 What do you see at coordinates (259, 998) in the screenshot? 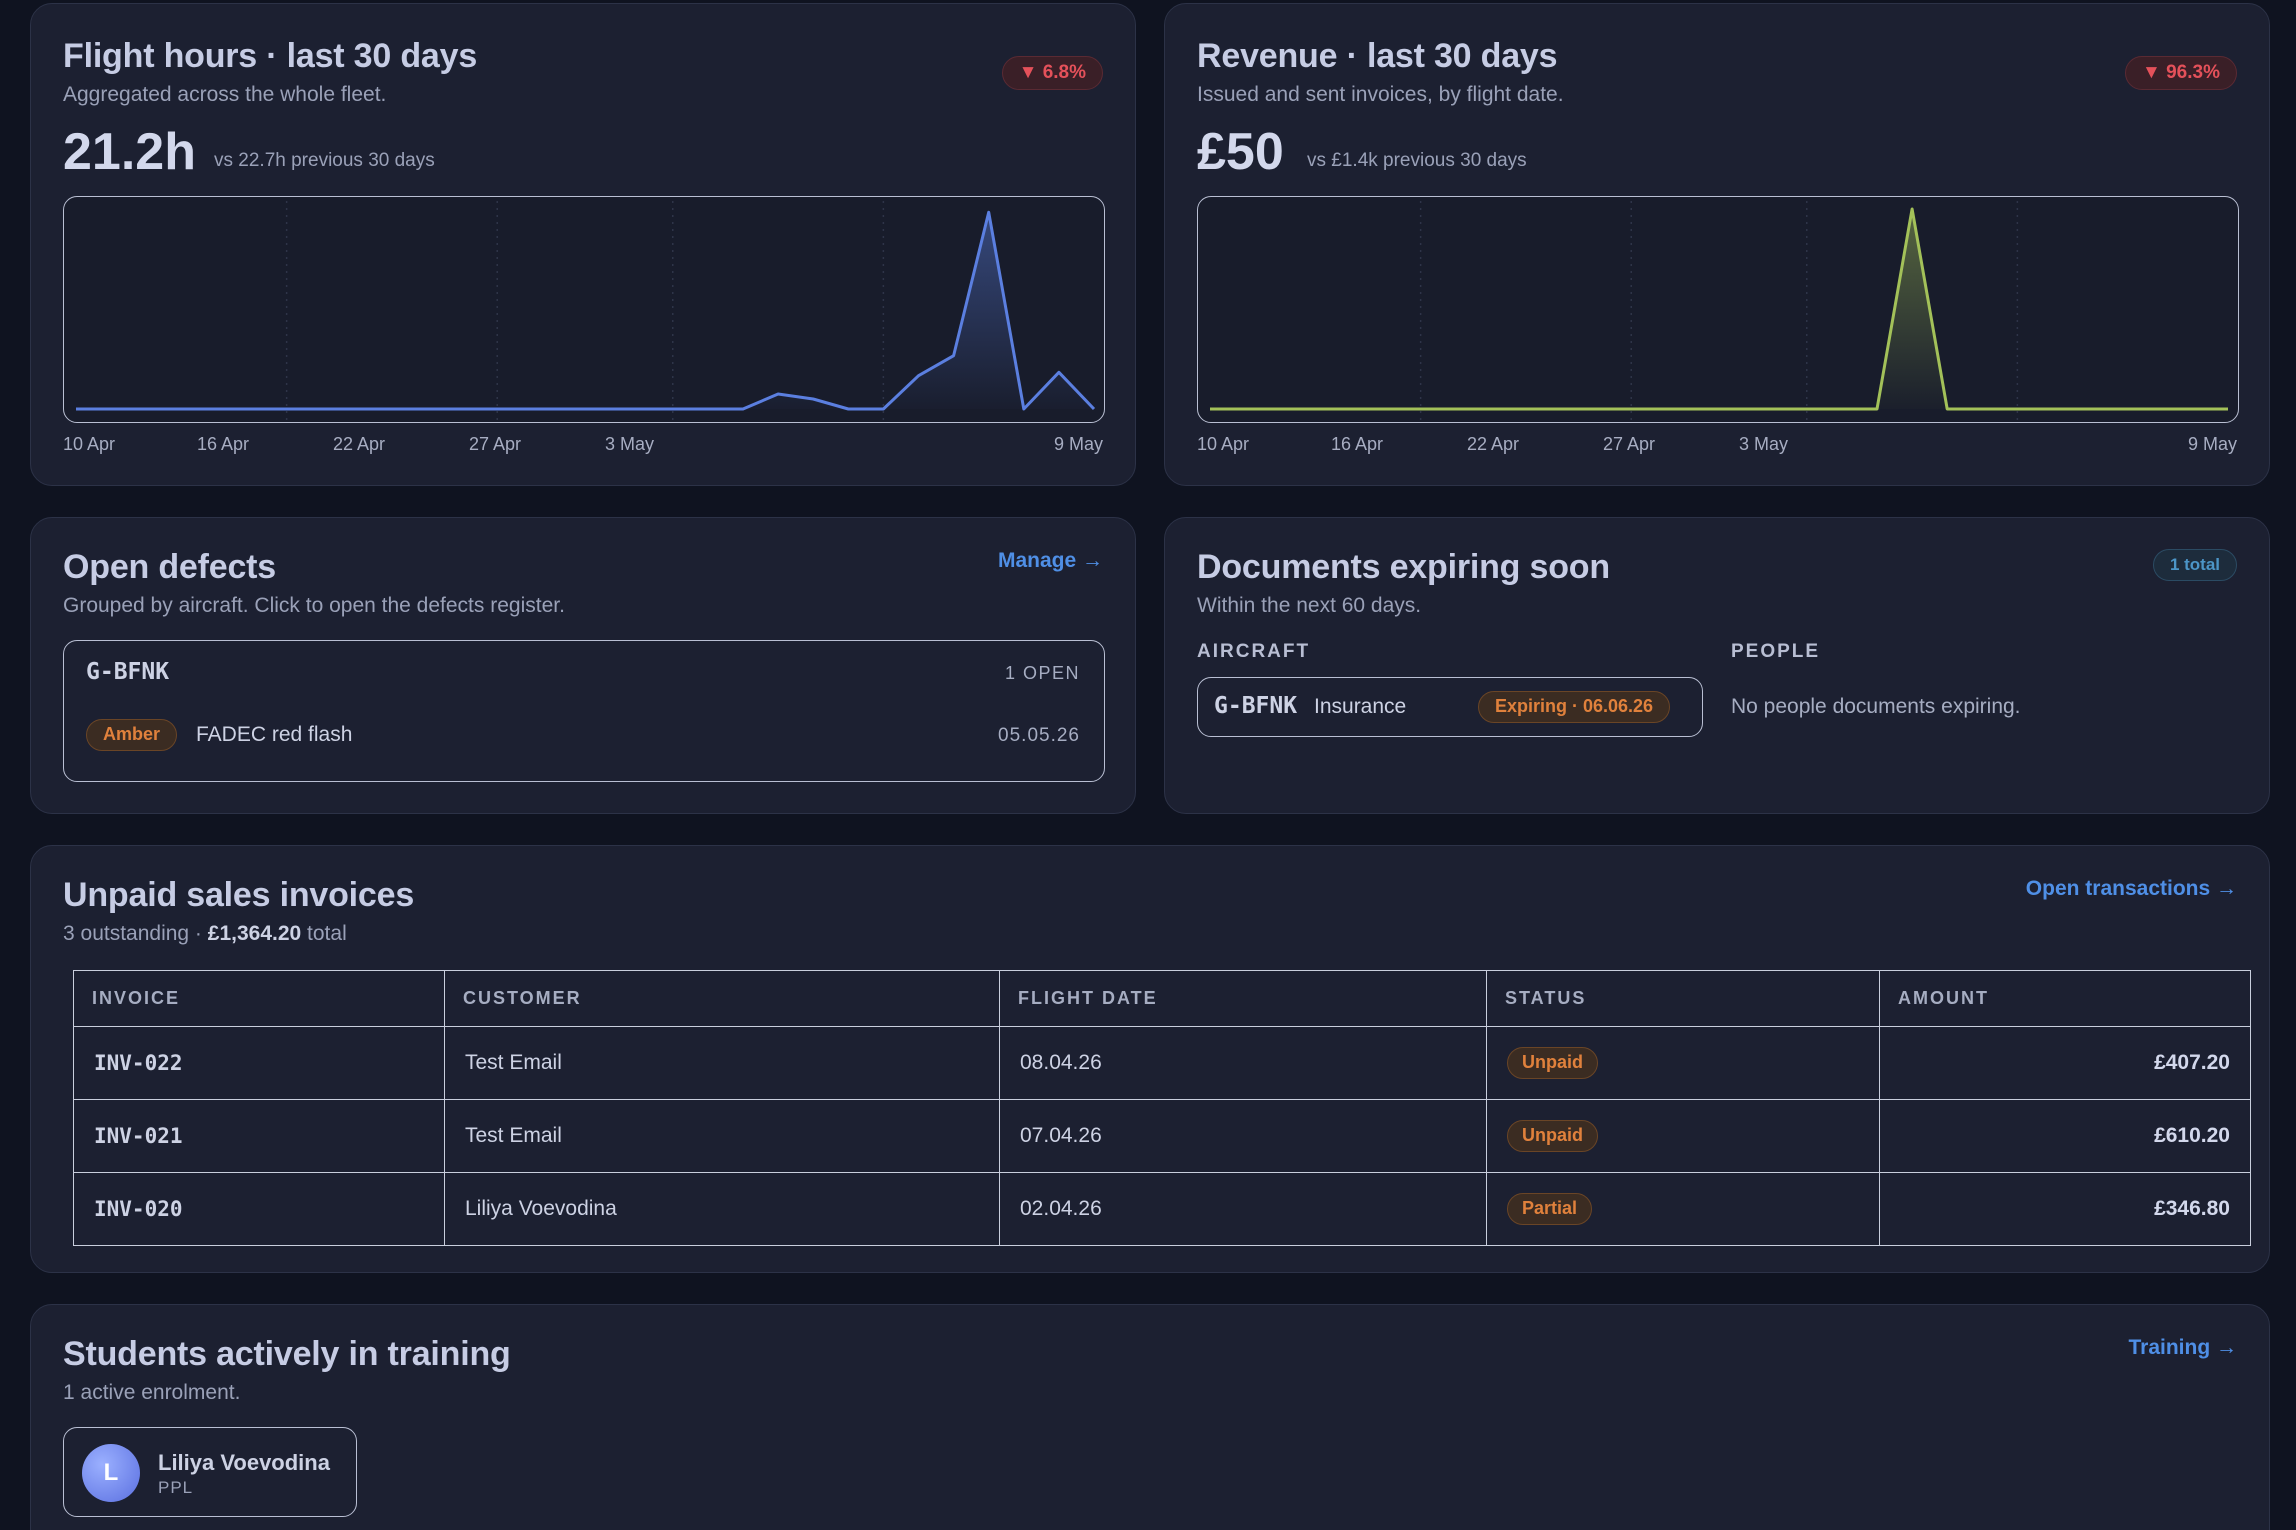
I see `header-invoice: INVOICE` at bounding box center [259, 998].